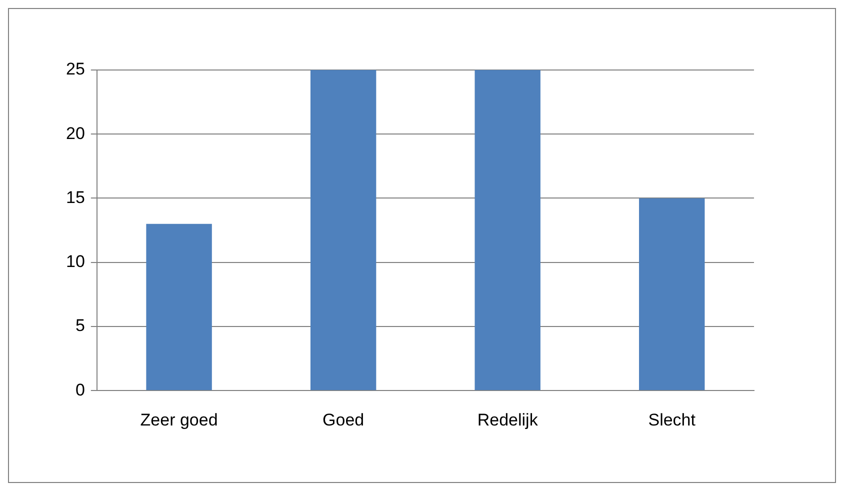 The image size is (844, 491). Describe the element at coordinates (75, 133) in the screenshot. I see `y-tick-label: 20` at that location.